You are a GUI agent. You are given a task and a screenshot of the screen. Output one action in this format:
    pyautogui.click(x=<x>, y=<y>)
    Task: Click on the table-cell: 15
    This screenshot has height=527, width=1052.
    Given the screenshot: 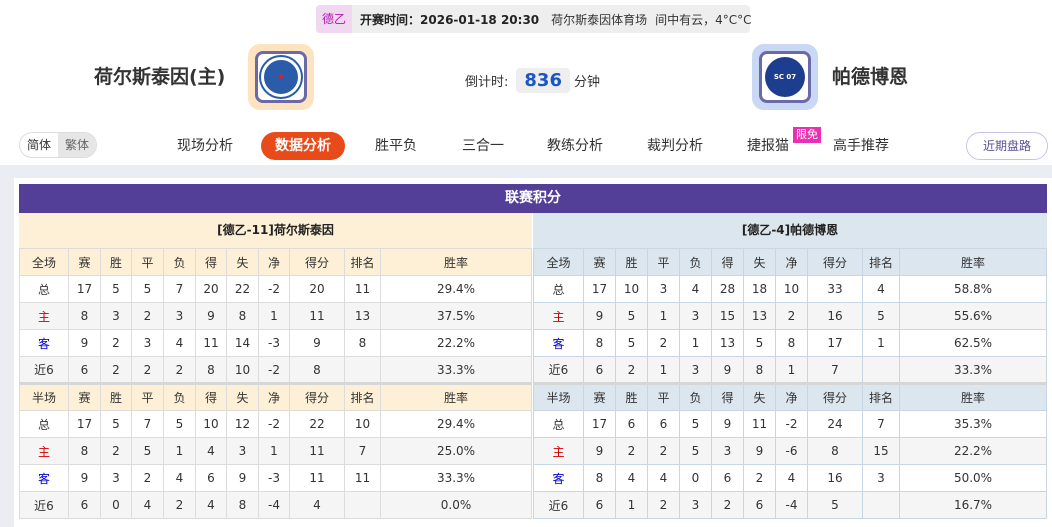 What is the action you would take?
    pyautogui.click(x=727, y=316)
    